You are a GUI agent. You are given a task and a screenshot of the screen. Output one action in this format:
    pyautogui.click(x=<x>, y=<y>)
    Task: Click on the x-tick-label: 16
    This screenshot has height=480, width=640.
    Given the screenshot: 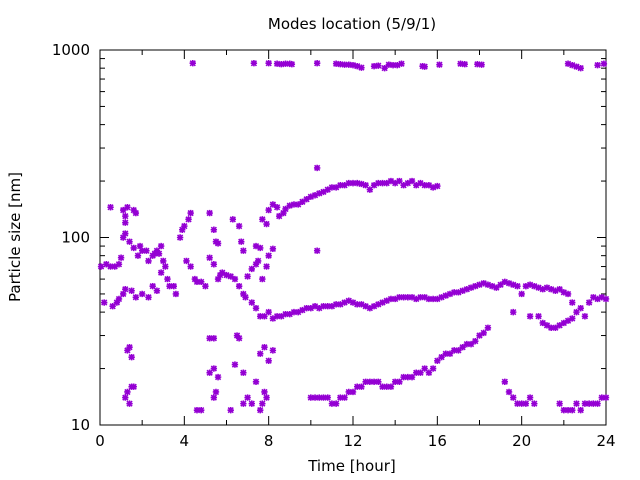 What is the action you would take?
    pyautogui.click(x=437, y=441)
    